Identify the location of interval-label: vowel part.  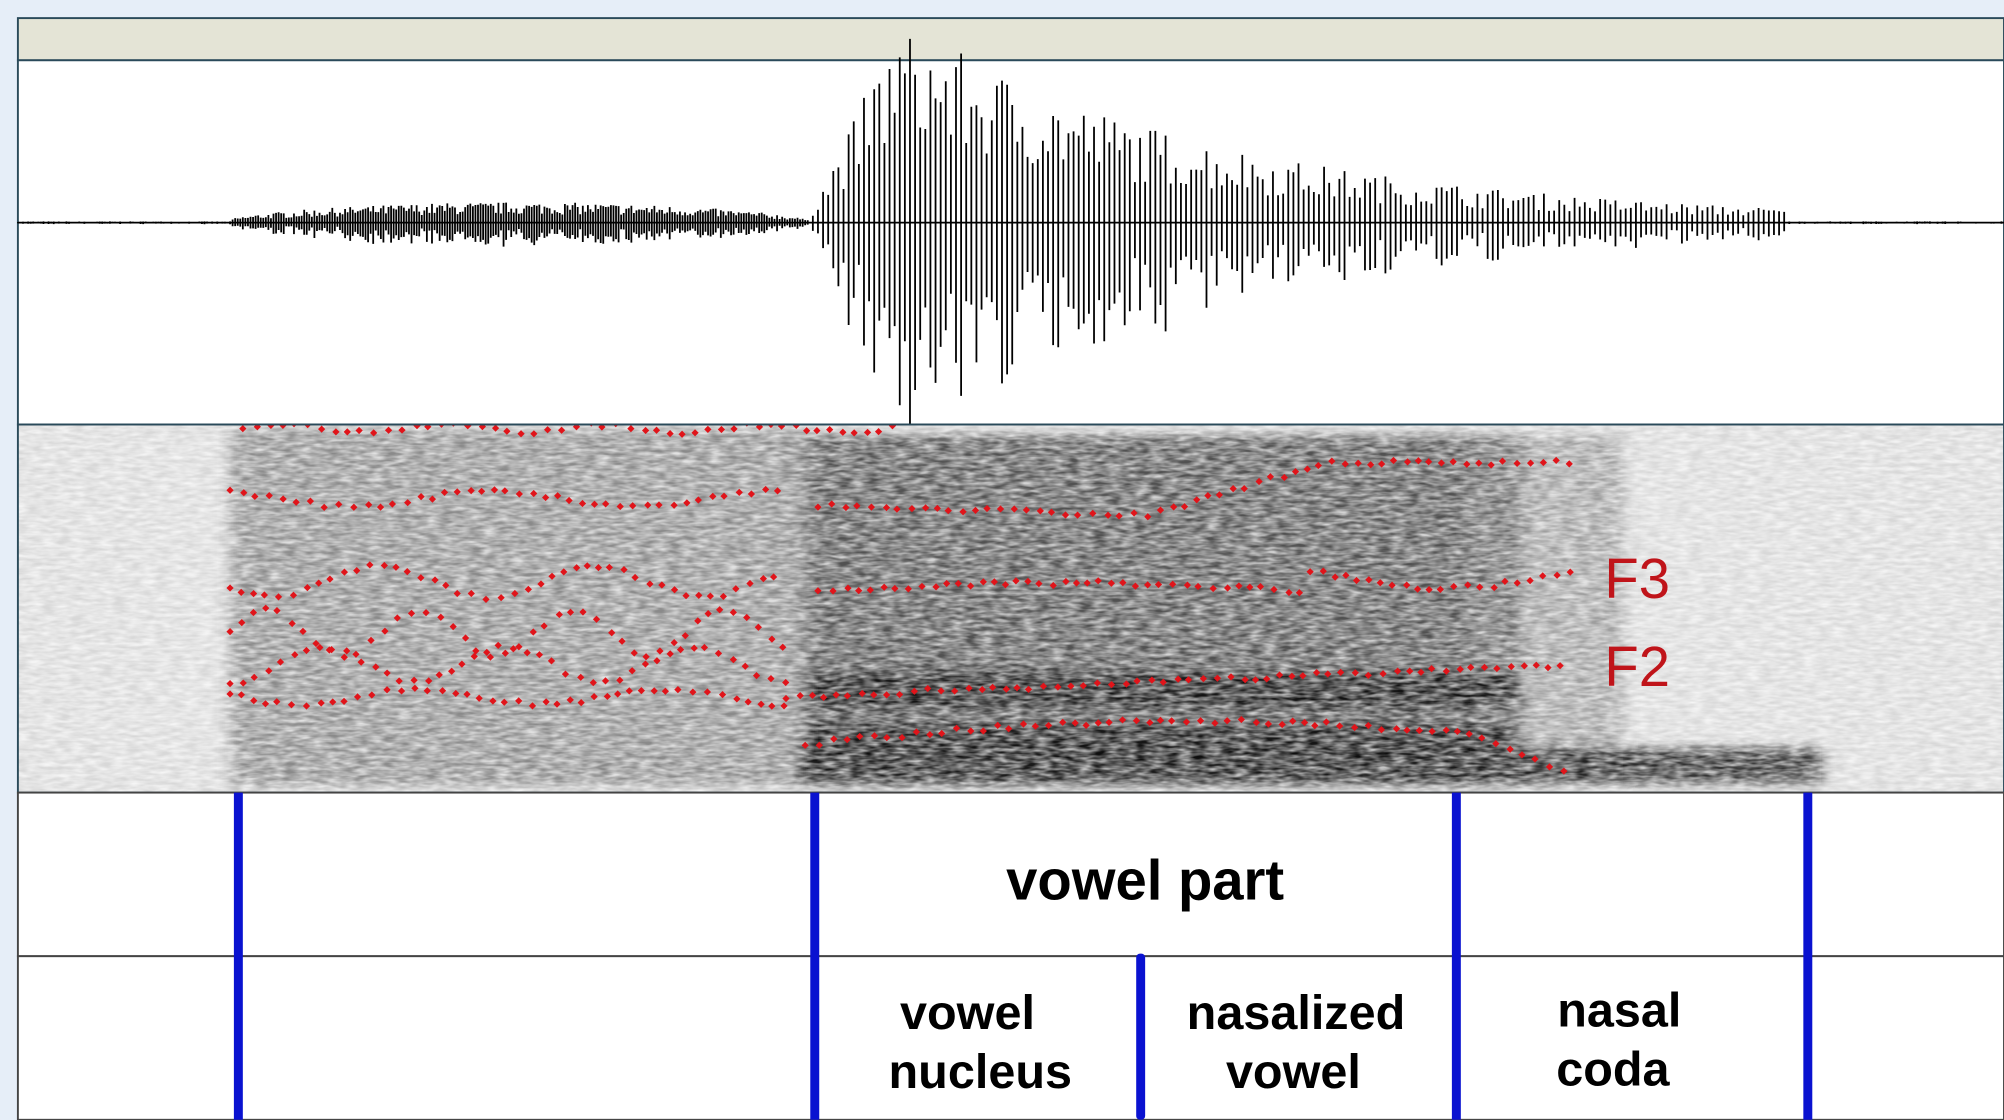
(1145, 879).